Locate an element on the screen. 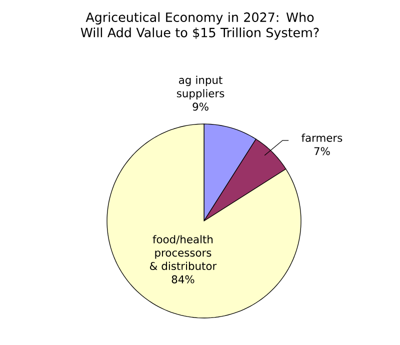 Image resolution: width=400 pixels, height=345 pixels. slice-label: food/health processors & distributor is located at coordinates (183, 252).